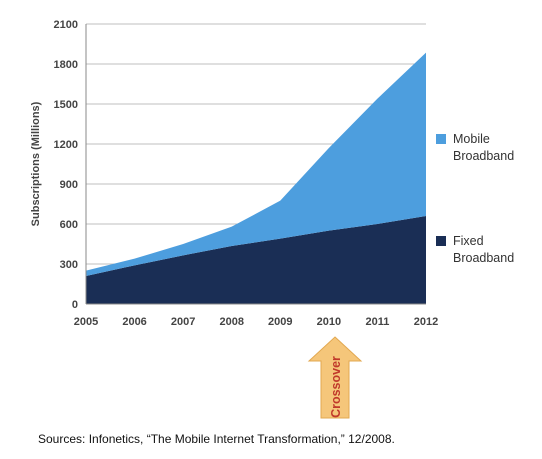  Describe the element at coordinates (66, 65) in the screenshot. I see `y-tick-label: 1800` at that location.